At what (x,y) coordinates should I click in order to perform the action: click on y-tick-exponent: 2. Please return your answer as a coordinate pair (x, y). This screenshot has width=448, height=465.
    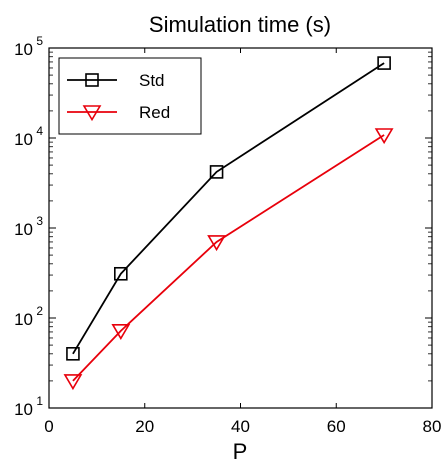
    Looking at the image, I should click on (39, 311).